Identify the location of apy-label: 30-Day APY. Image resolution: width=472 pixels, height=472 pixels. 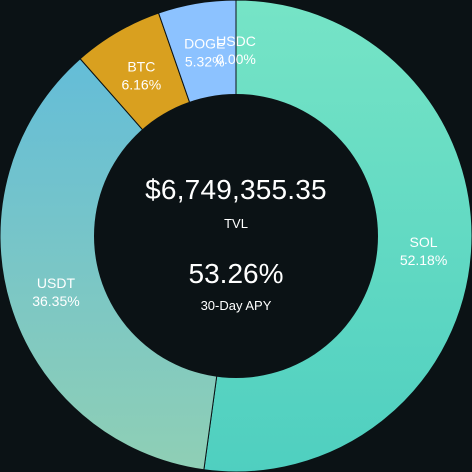
(236, 305).